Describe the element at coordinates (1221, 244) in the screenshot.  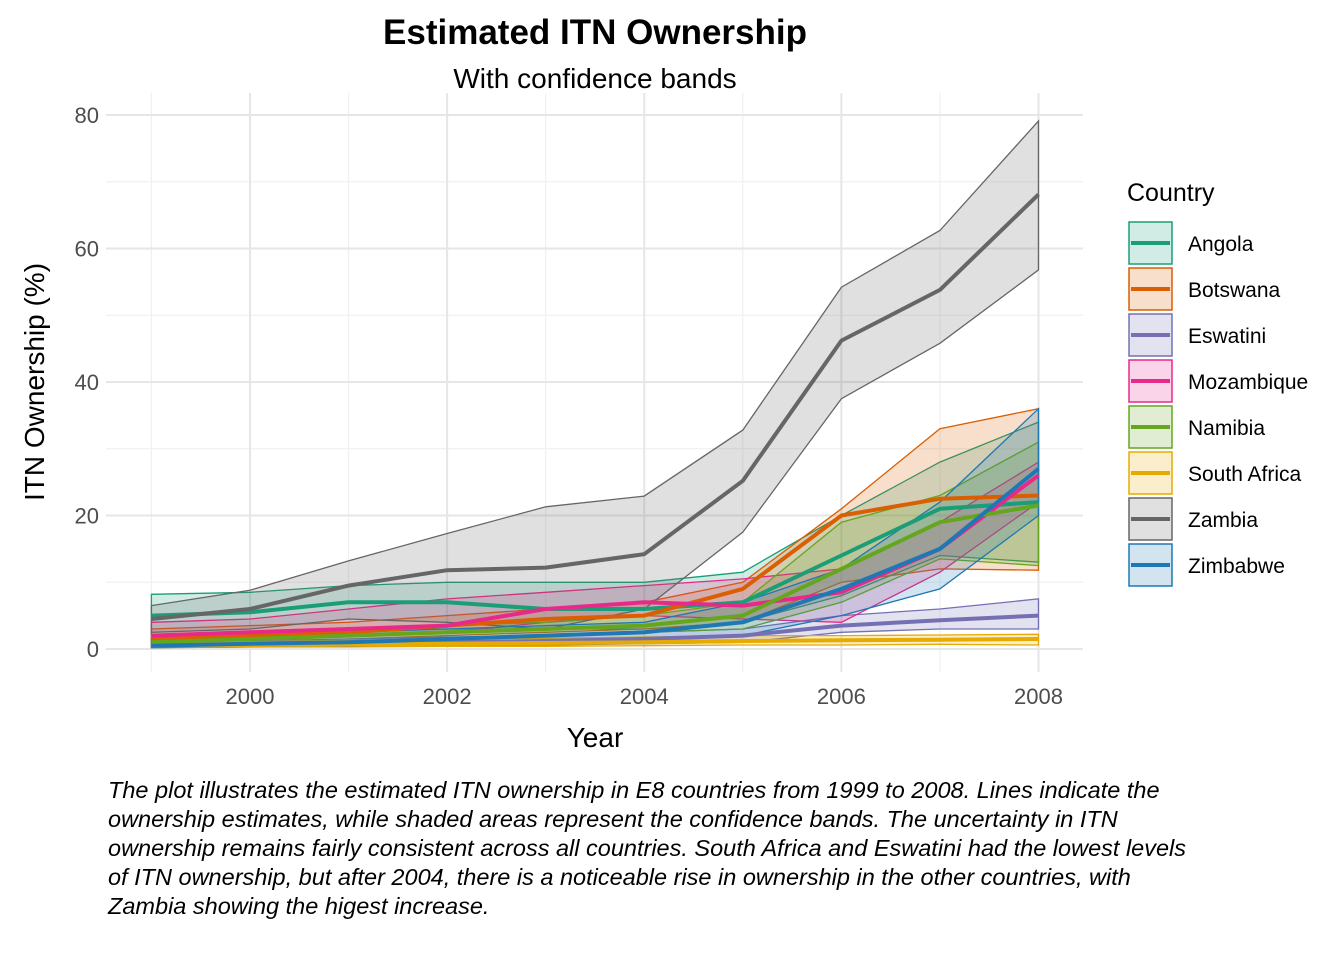
I see `legend-label-angola: Angola` at that location.